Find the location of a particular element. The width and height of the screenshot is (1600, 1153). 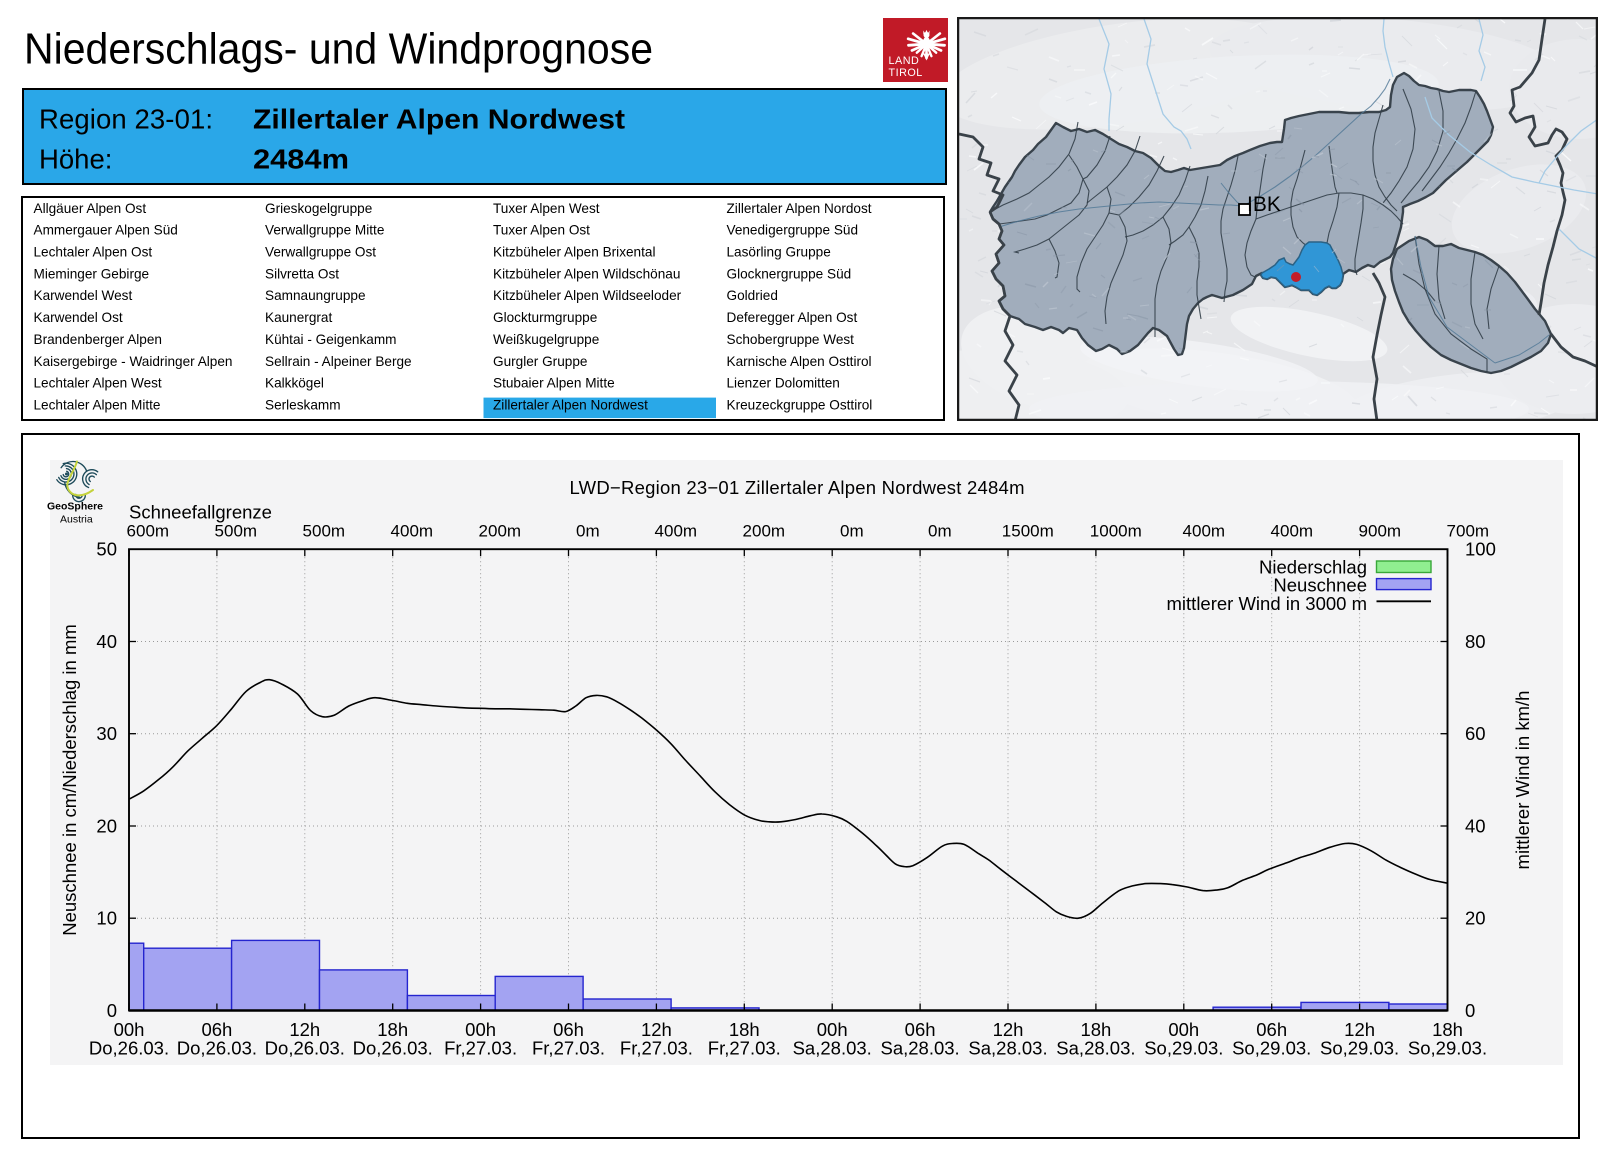

svg-text: Zillertaler Alpen Nordost is located at coordinates (799, 208).